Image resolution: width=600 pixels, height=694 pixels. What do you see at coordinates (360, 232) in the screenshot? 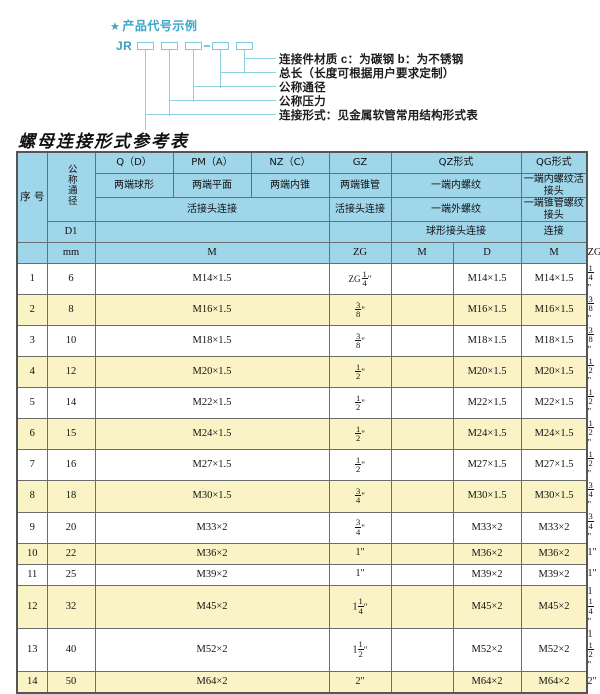
I see `header-gz-desc3` at bounding box center [360, 232].